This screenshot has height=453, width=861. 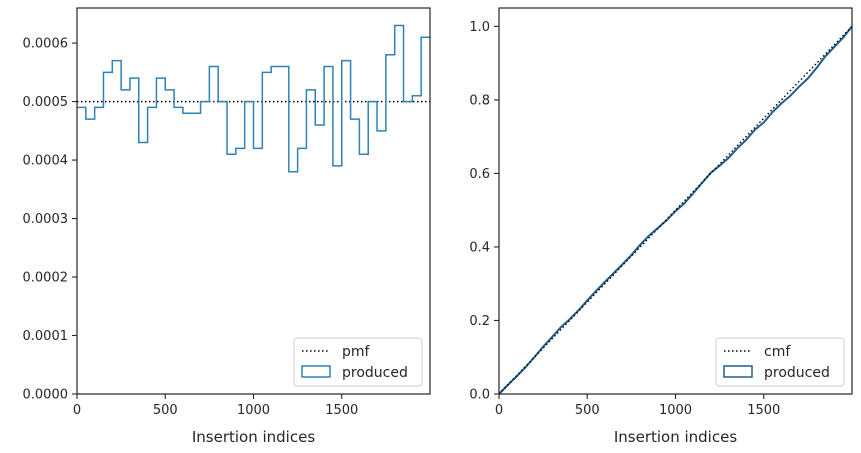 I want to click on cmf-y-tick-label: 0.8, so click(x=479, y=100).